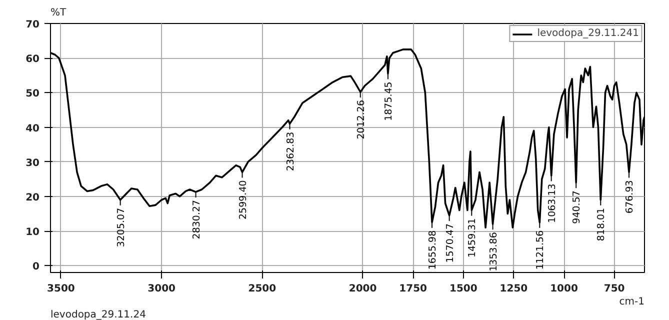 The image size is (669, 320). Describe the element at coordinates (33, 128) in the screenshot. I see `y-tick-label: 40` at that location.